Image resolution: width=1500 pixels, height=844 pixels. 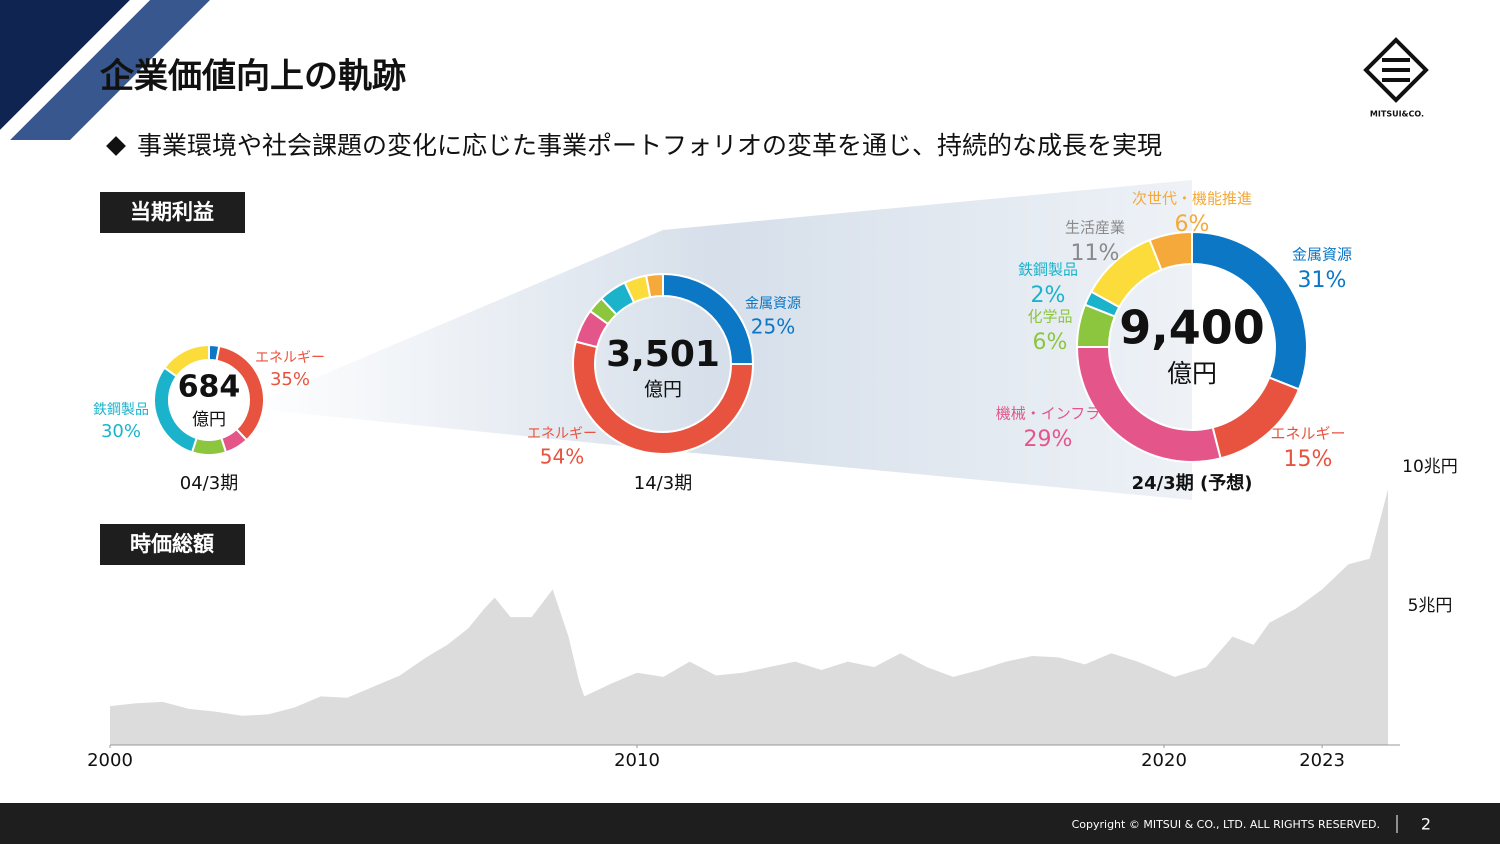 I want to click on segment-value: 54%, so click(x=562, y=457).